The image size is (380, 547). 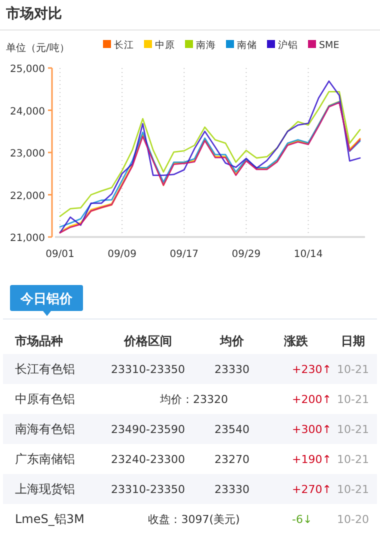 What do you see at coordinates (206, 45) in the screenshot?
I see `legend-label: 南海` at bounding box center [206, 45].